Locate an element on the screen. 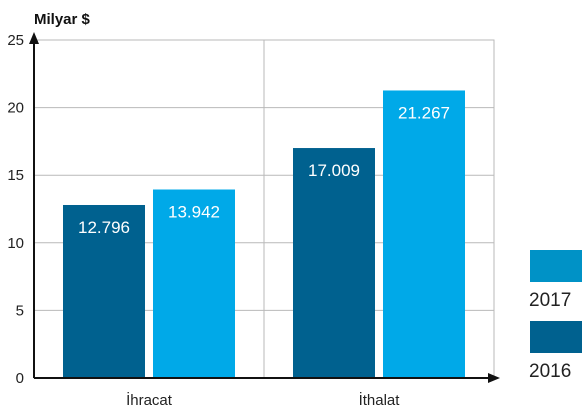 This screenshot has height=414, width=582. y-tick-label: 0 is located at coordinates (20, 378).